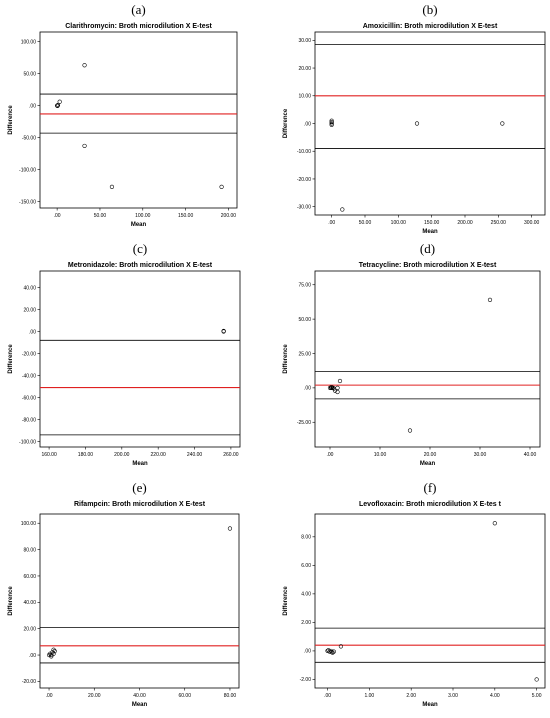 The image size is (550, 718). What do you see at coordinates (304, 97) in the screenshot?
I see `y-tick-label: 10.00` at bounding box center [304, 97].